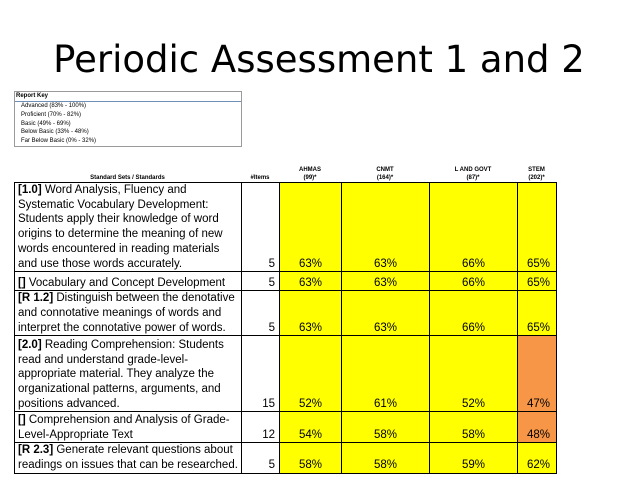 This screenshot has width=638, height=478. Describe the element at coordinates (30, 190) in the screenshot. I see `standard-code: [1.0]` at that location.